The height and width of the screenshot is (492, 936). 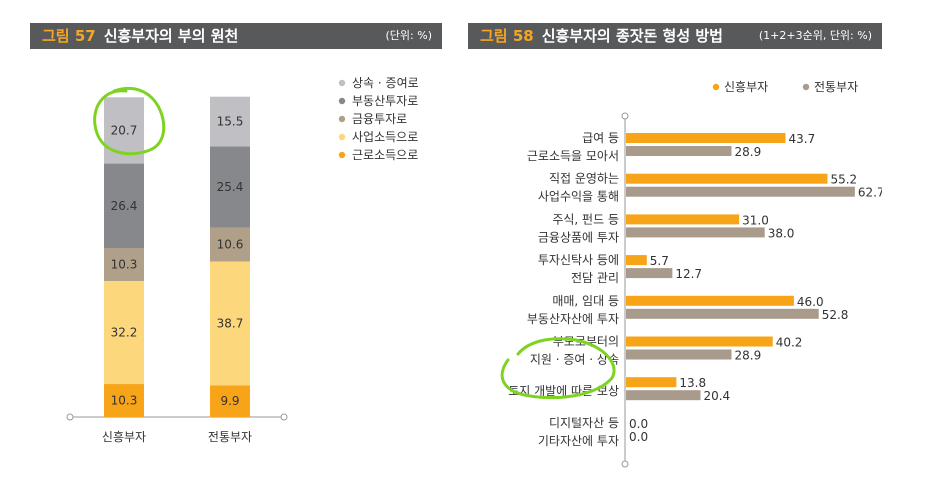 I want to click on category-label-line2: 기타자산에 투자, so click(x=578, y=441).